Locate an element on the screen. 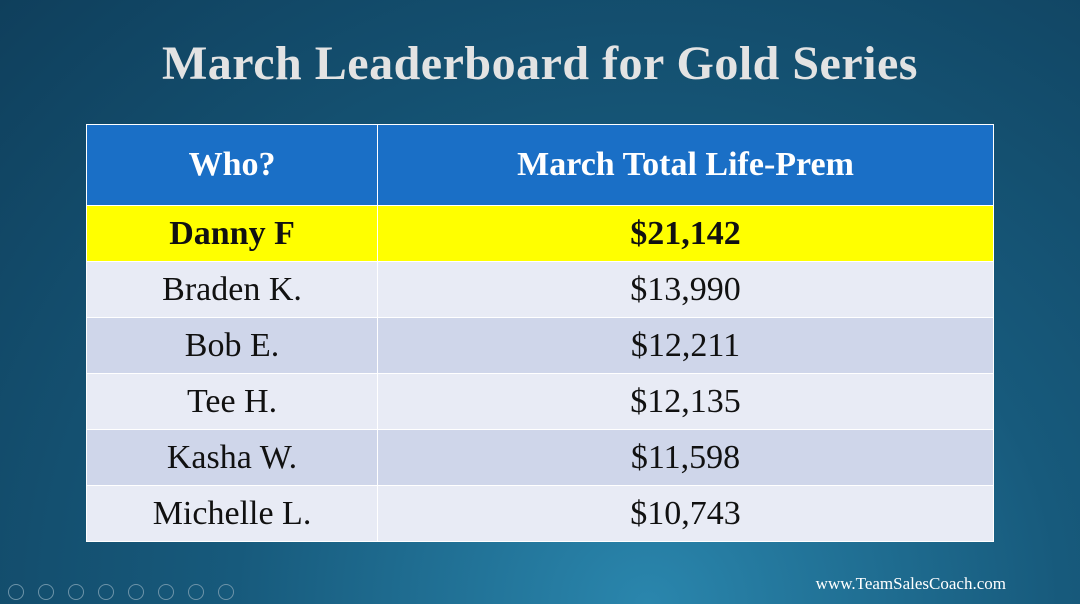 Image resolution: width=1080 pixels, height=604 pixels. name-cell: Kasha W. is located at coordinates (232, 457).